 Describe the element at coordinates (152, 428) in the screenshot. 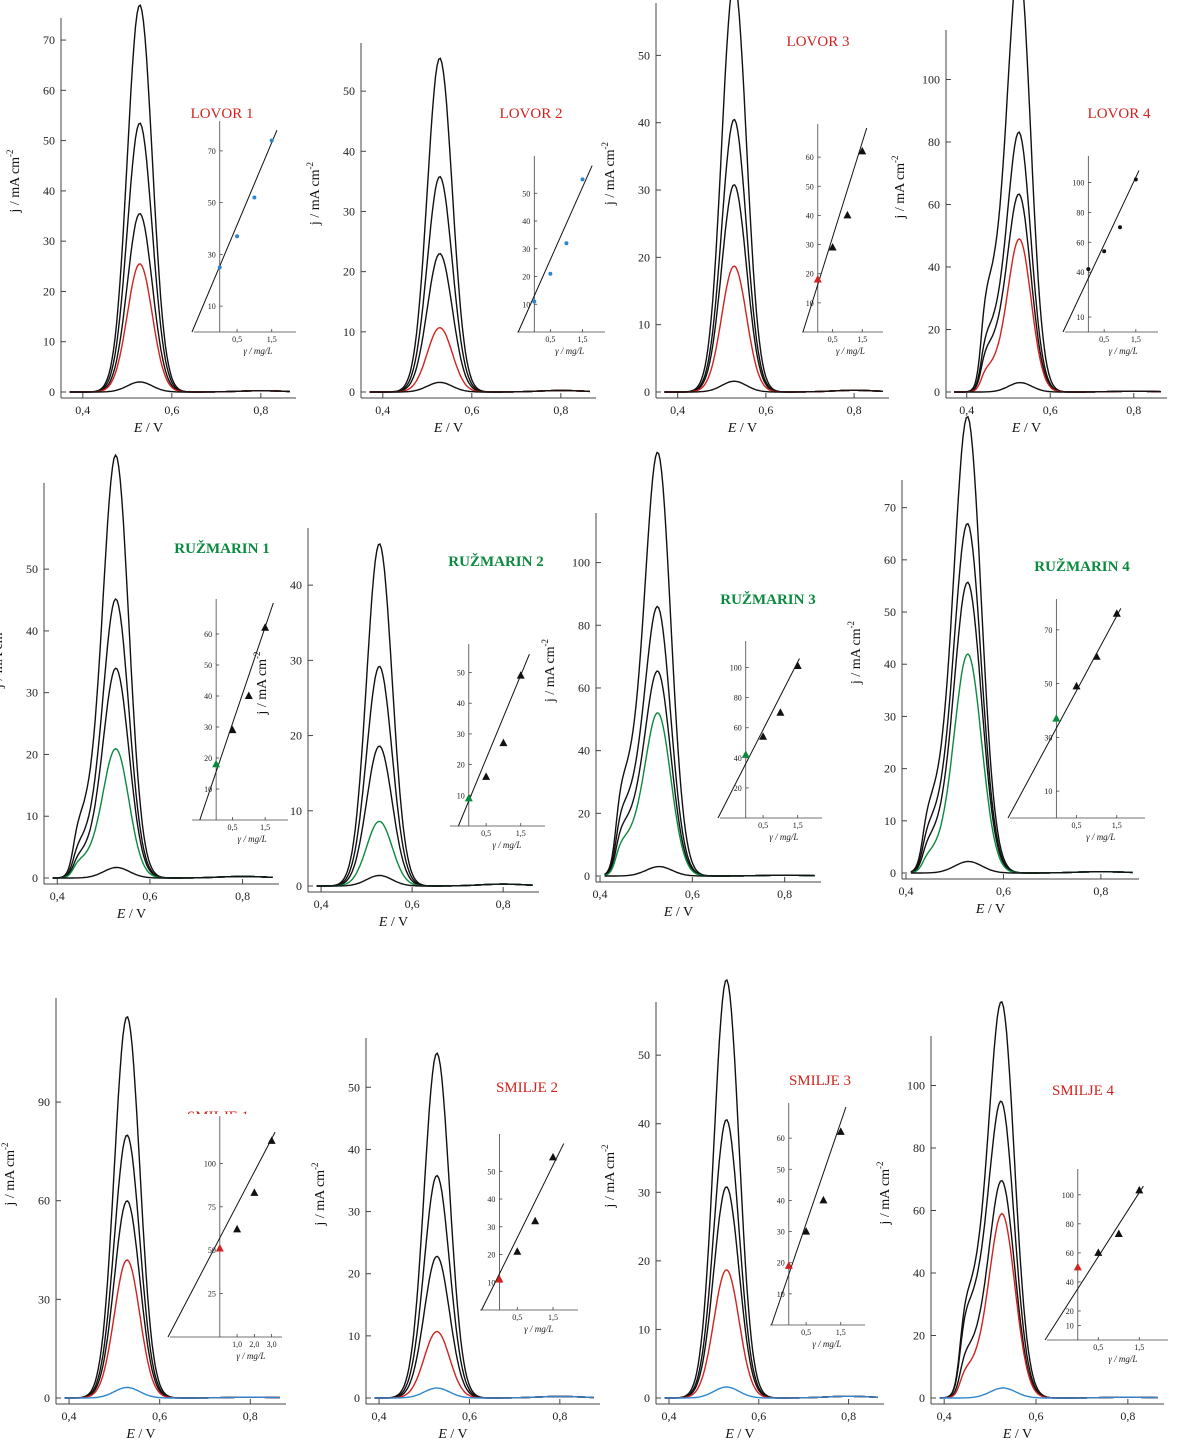

I see `x-axis-label-unit: / V` at that location.